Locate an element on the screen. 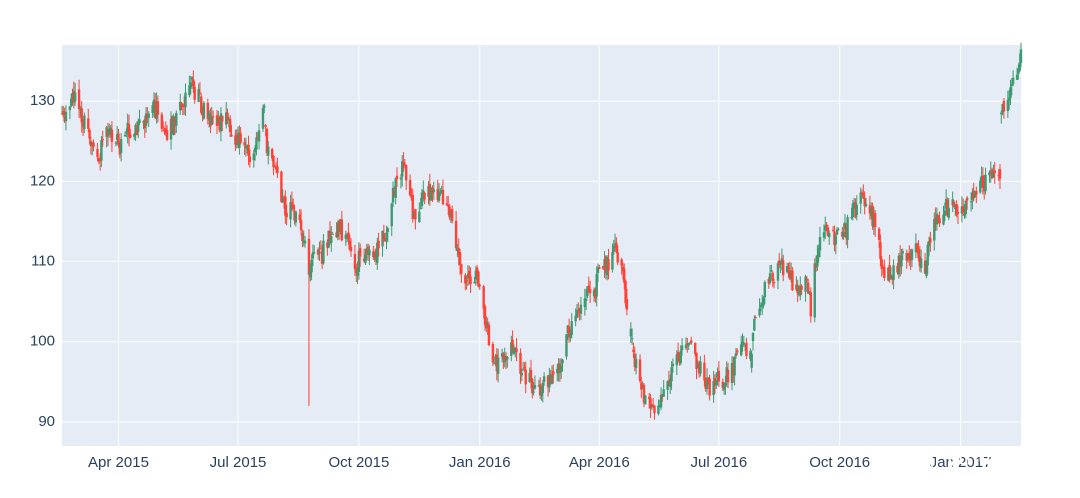 The image size is (1080, 498). x-tick-label: Jan 2016 is located at coordinates (480, 462).